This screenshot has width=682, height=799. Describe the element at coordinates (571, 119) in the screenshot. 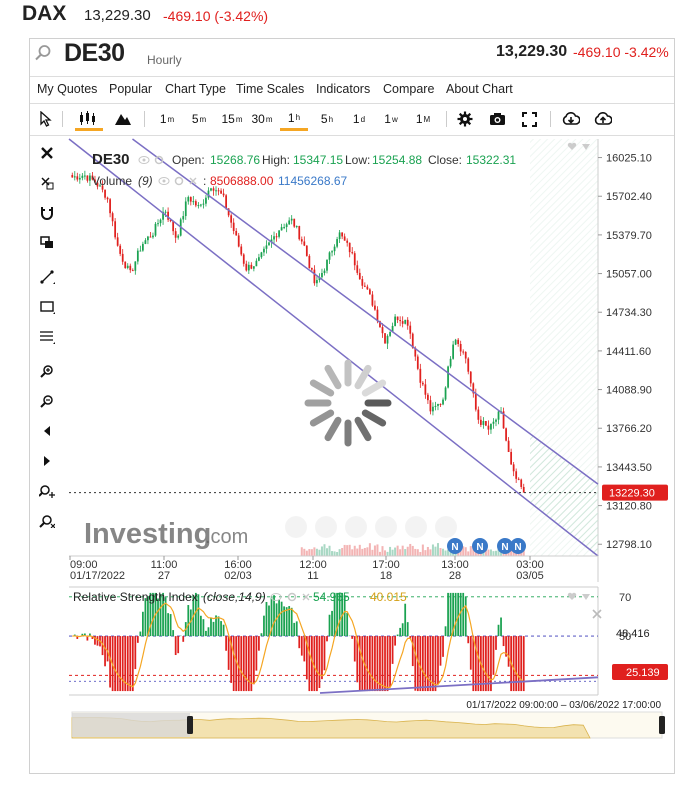

I see `download-icon` at that location.